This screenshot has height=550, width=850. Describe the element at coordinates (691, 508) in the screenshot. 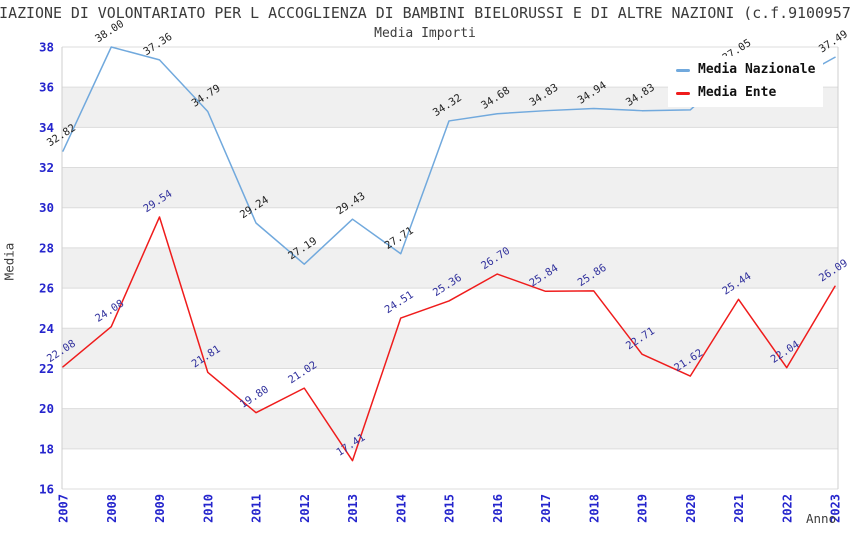

I see `x-tick-label: 2020` at that location.